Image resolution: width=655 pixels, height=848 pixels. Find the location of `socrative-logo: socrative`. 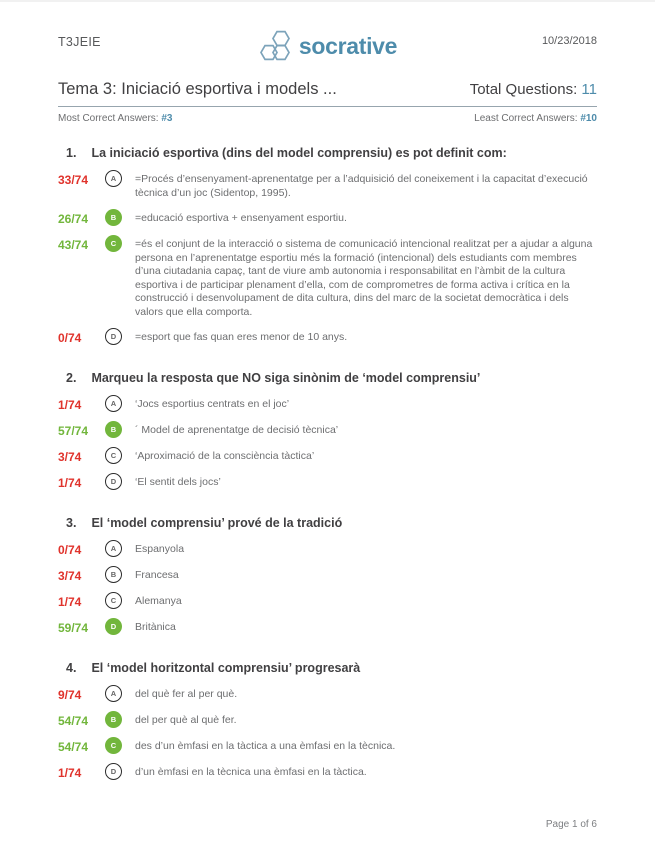

socrative-logo: socrative is located at coordinates (327, 46).